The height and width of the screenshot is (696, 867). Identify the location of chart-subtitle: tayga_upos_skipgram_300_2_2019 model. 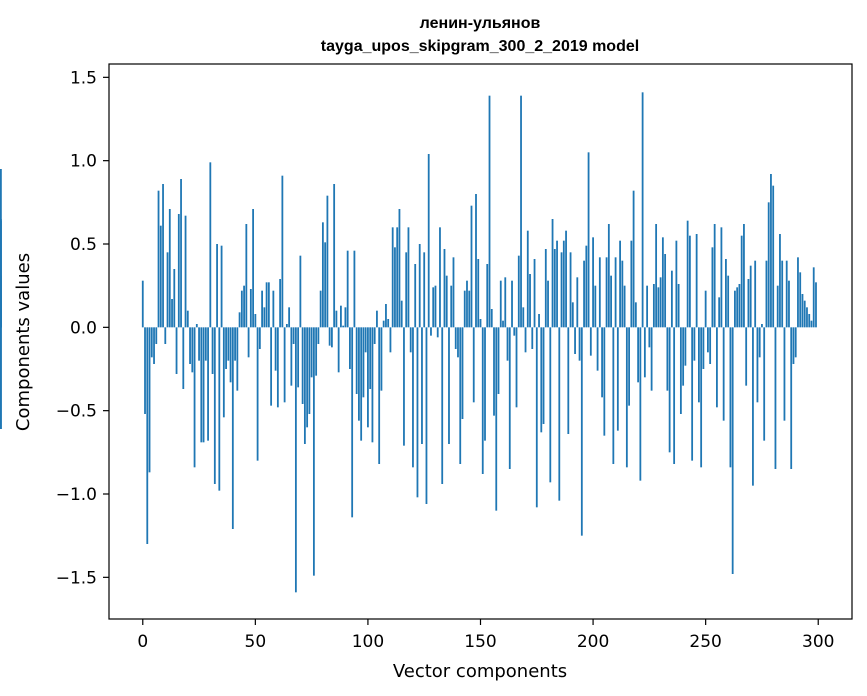
(480, 46).